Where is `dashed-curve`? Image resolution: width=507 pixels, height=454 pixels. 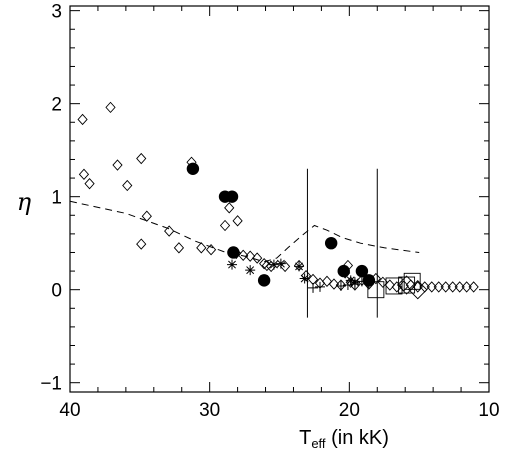
dashed-curve is located at coordinates (244, 231).